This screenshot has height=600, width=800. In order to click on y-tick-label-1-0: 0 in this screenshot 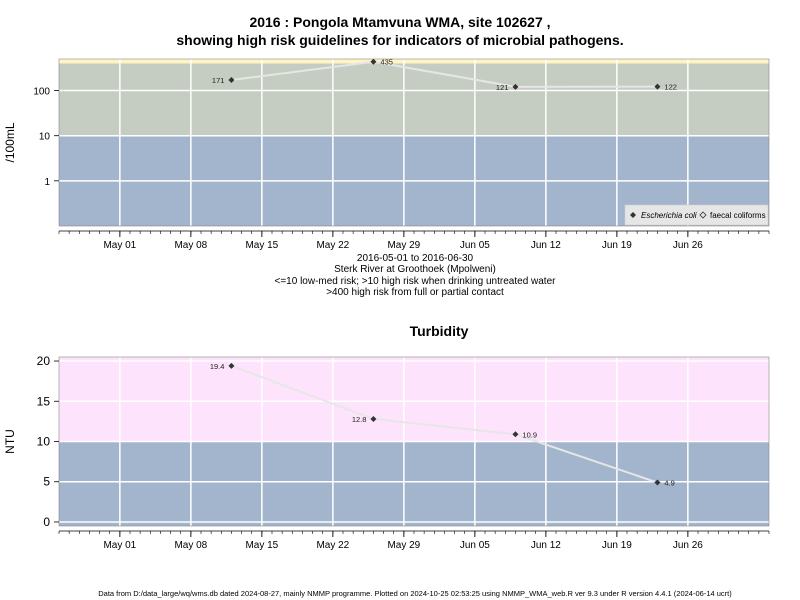, I will do `click(46, 522)`.